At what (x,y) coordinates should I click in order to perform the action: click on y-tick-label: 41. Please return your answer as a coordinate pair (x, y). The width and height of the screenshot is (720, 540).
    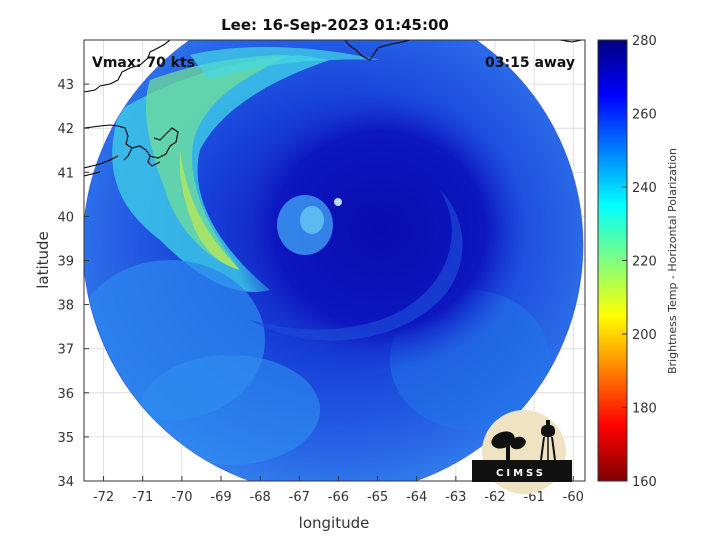
    Looking at the image, I should click on (65, 173).